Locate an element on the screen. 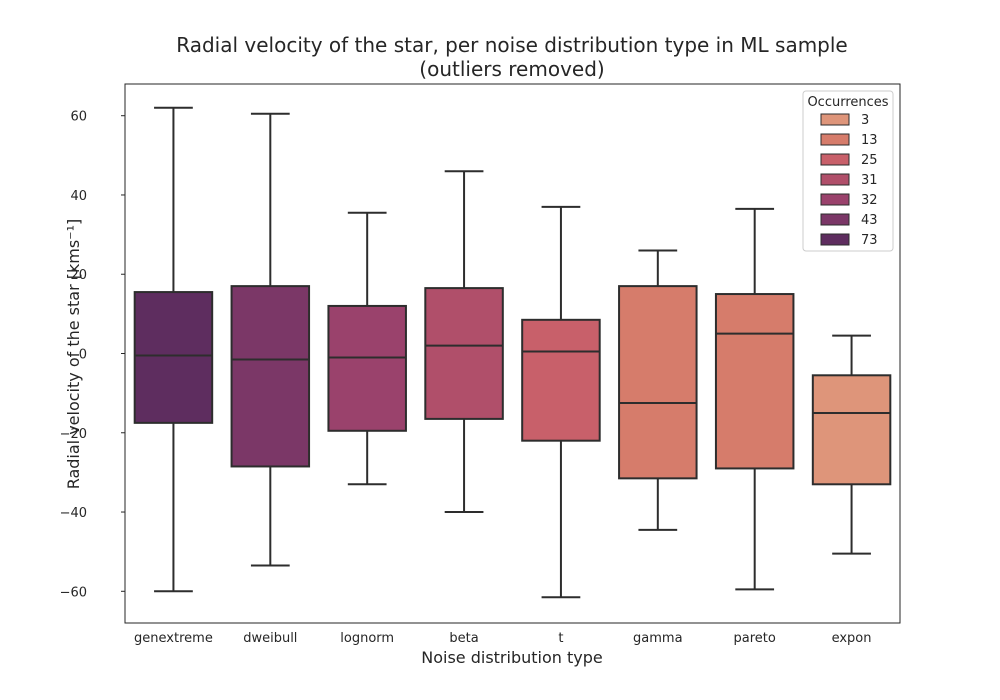  y-tick-label: 60 is located at coordinates (78, 117).